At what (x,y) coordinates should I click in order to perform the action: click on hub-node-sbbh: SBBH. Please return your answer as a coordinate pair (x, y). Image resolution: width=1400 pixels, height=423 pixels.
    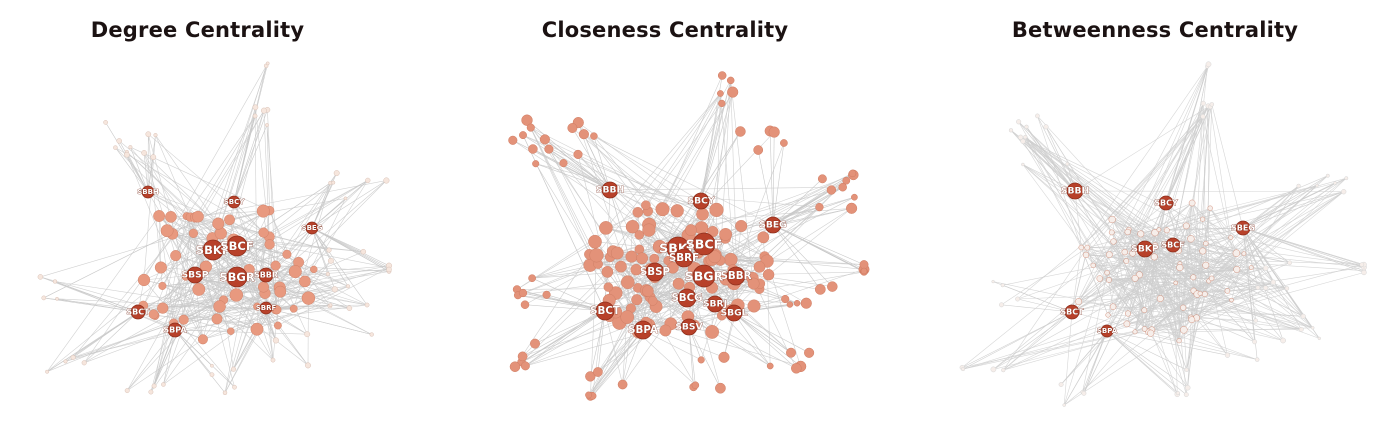
    Looking at the image, I should click on (1075, 191).